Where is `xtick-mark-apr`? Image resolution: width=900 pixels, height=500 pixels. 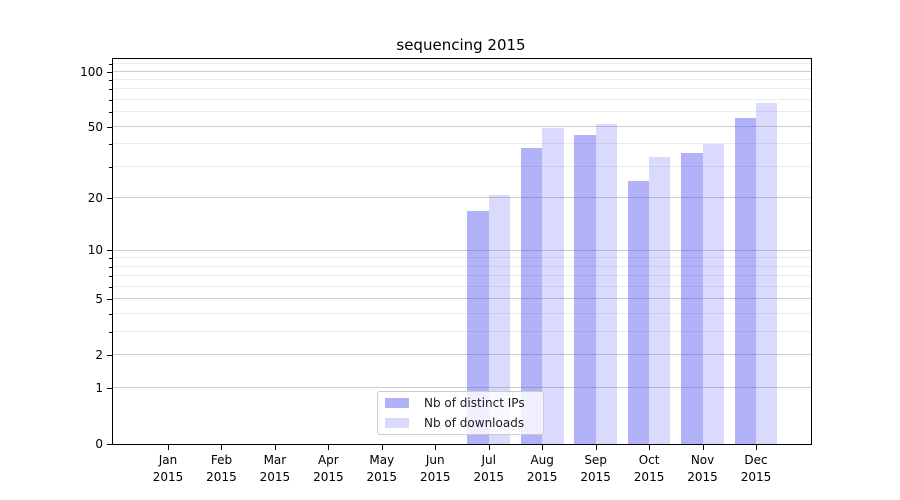 xtick-mark-apr is located at coordinates (329, 447).